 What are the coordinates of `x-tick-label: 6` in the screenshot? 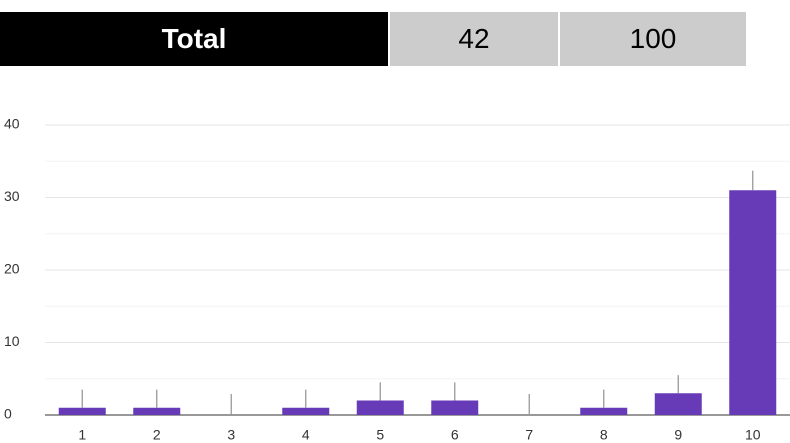 It's located at (455, 435).